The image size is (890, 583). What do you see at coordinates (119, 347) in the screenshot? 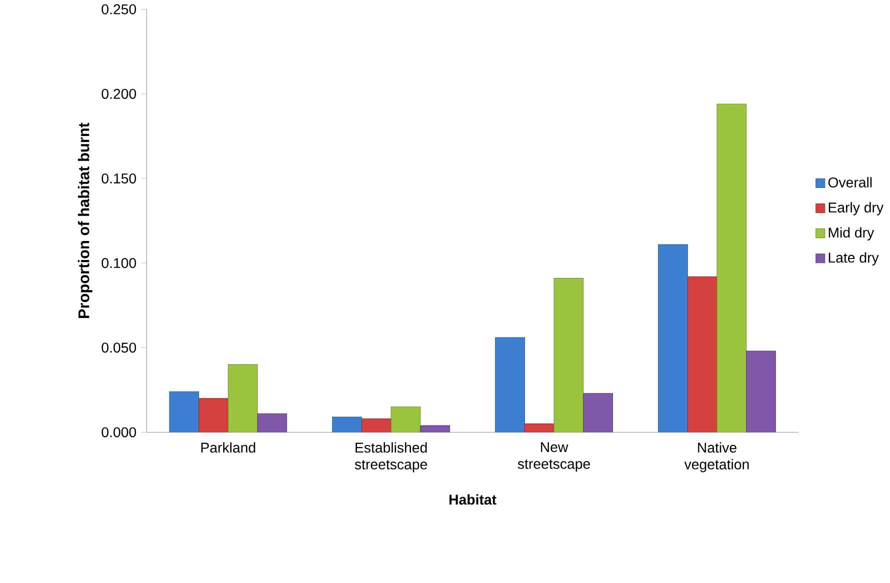
I see `y-tick-label: 0.050` at bounding box center [119, 347].